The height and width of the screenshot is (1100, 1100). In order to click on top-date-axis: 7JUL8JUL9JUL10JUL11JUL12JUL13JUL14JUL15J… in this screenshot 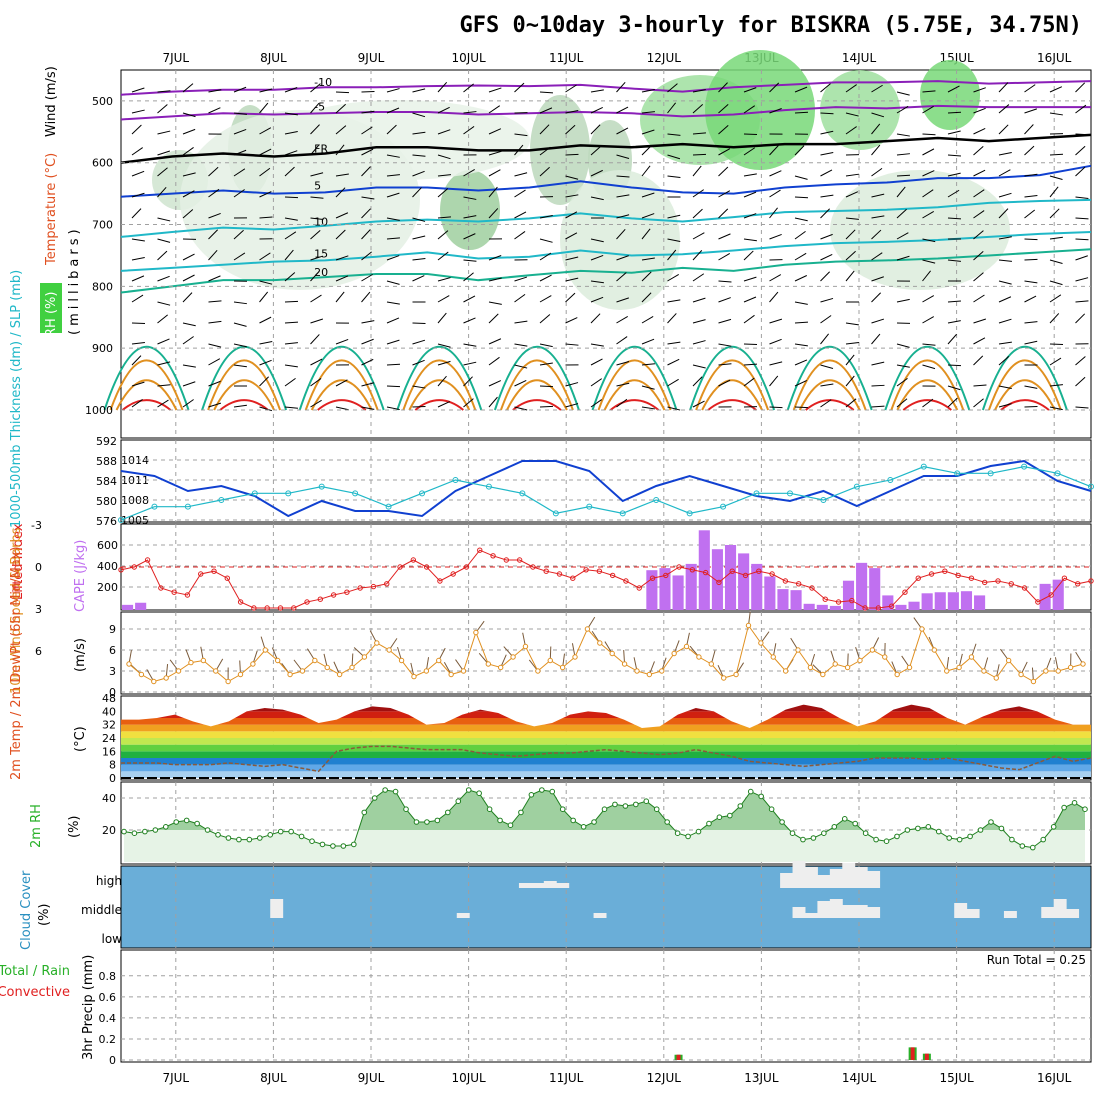, I will do `click(616, 58)`.